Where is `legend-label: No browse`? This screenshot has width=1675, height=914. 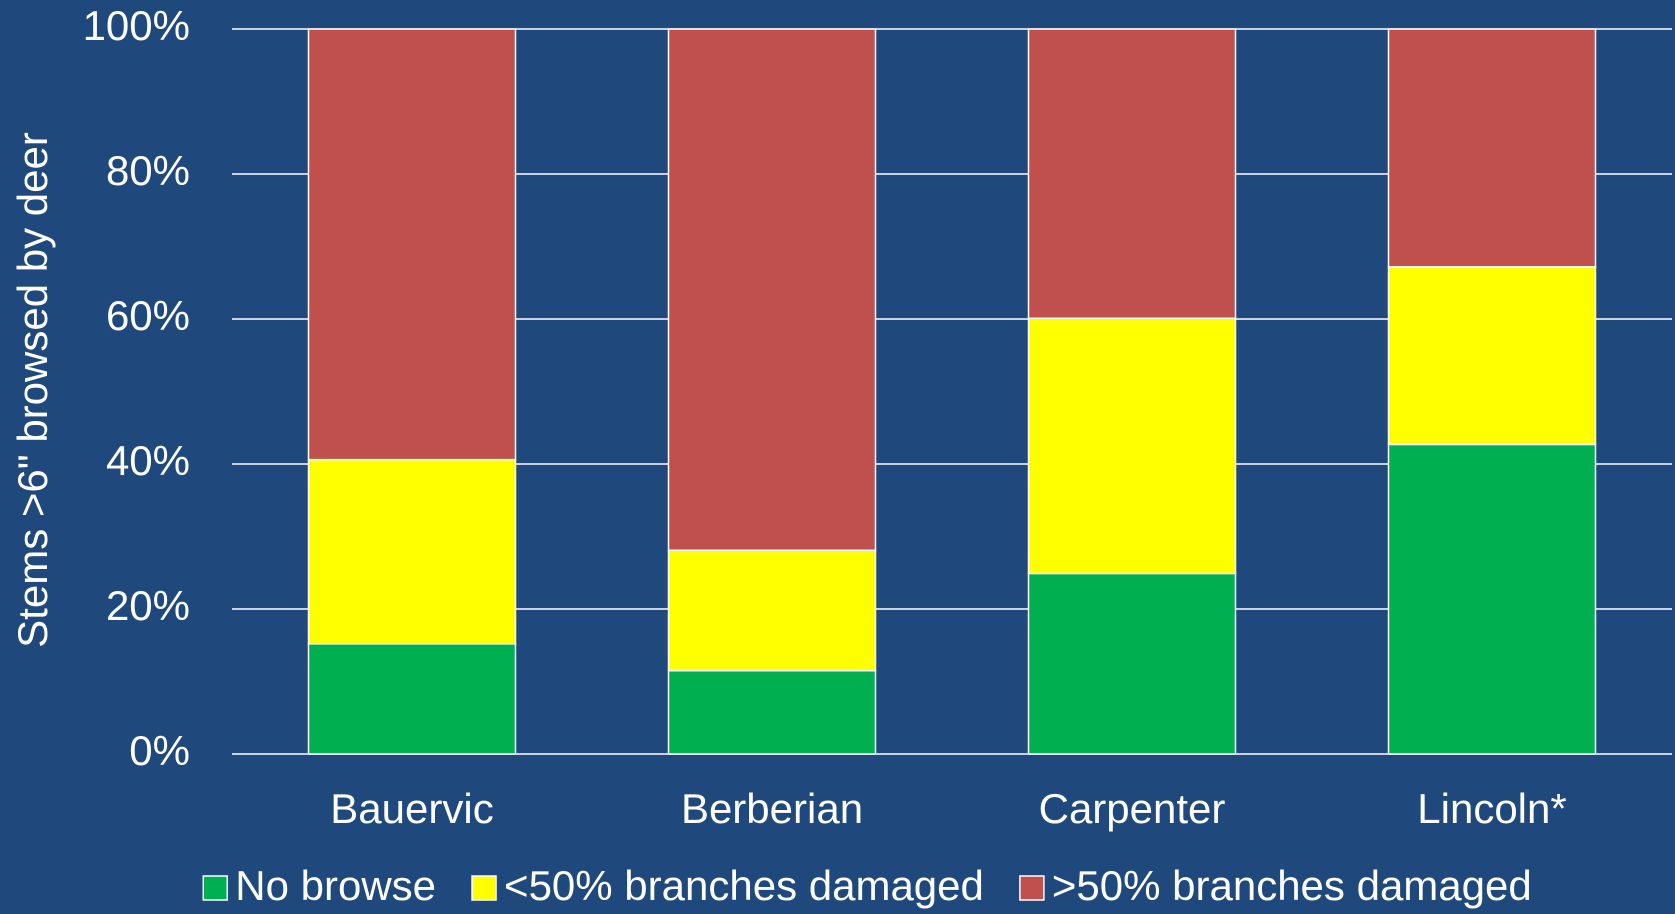 legend-label: No browse is located at coordinates (335, 885).